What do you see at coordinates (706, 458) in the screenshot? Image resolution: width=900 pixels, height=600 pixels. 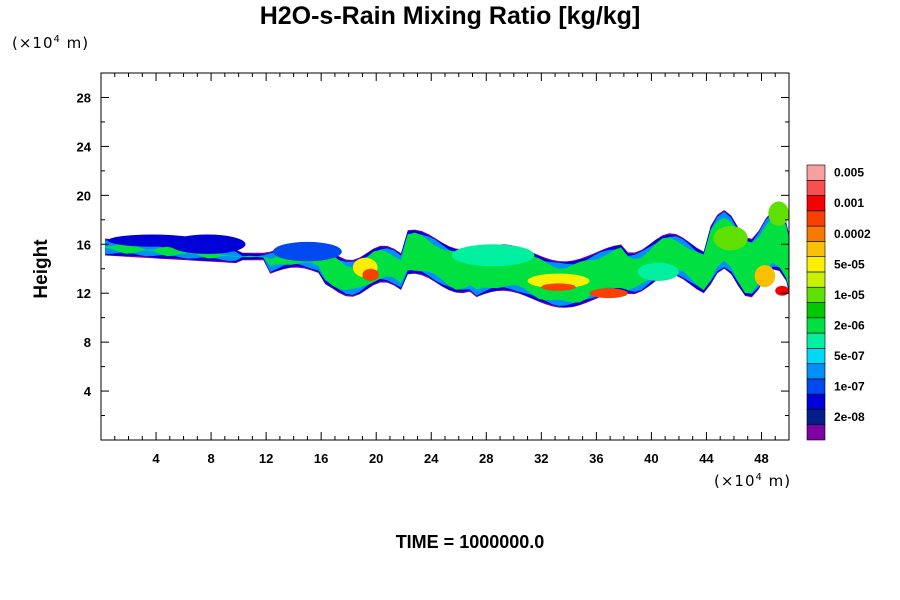 I see `x-tick-label: 44` at bounding box center [706, 458].